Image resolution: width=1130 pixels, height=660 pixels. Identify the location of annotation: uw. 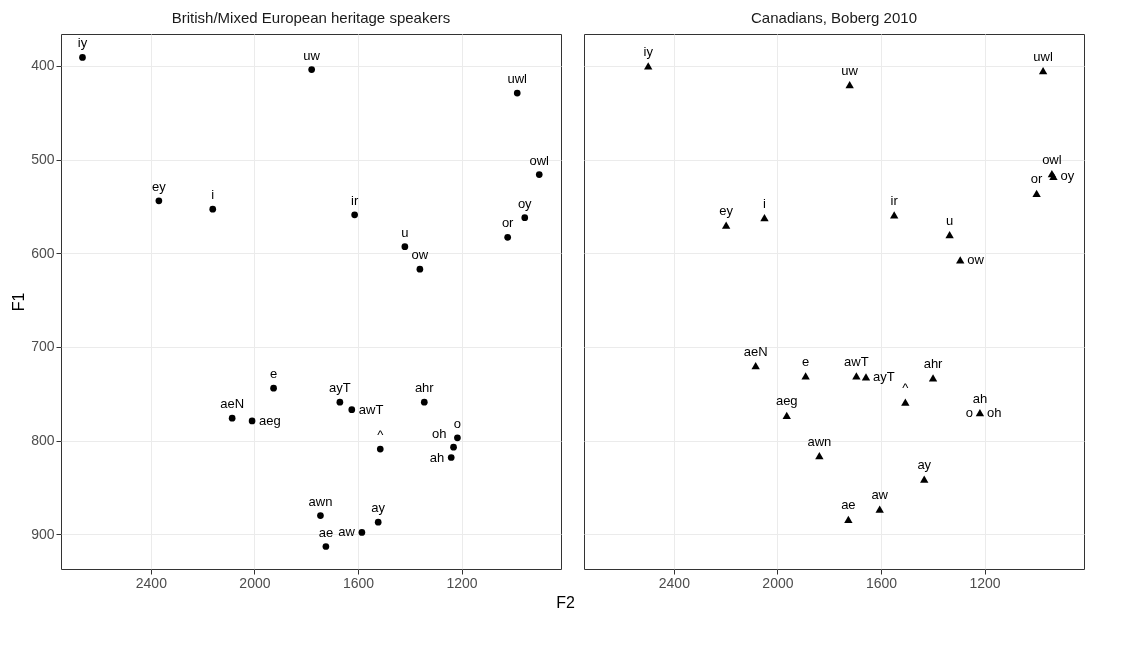
(850, 70).